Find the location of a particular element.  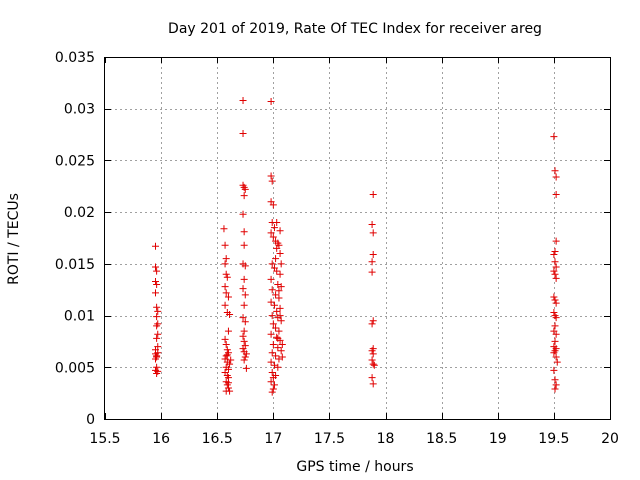

x-axis-label: GPS time / hours is located at coordinates (354, 467).